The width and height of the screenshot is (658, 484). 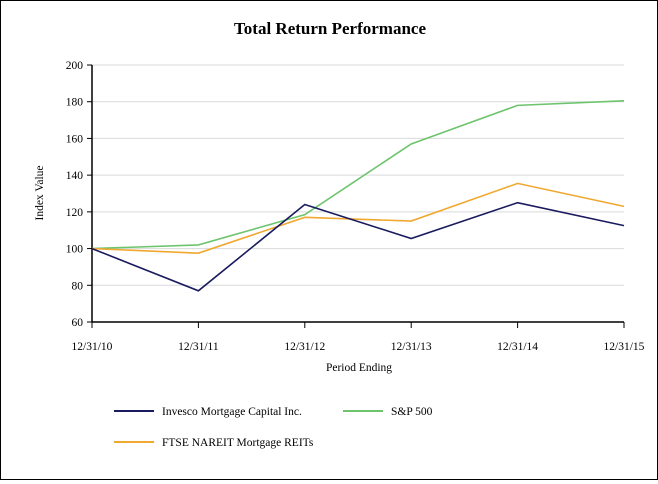 I want to click on y-tick-label: 80, so click(x=78, y=286).